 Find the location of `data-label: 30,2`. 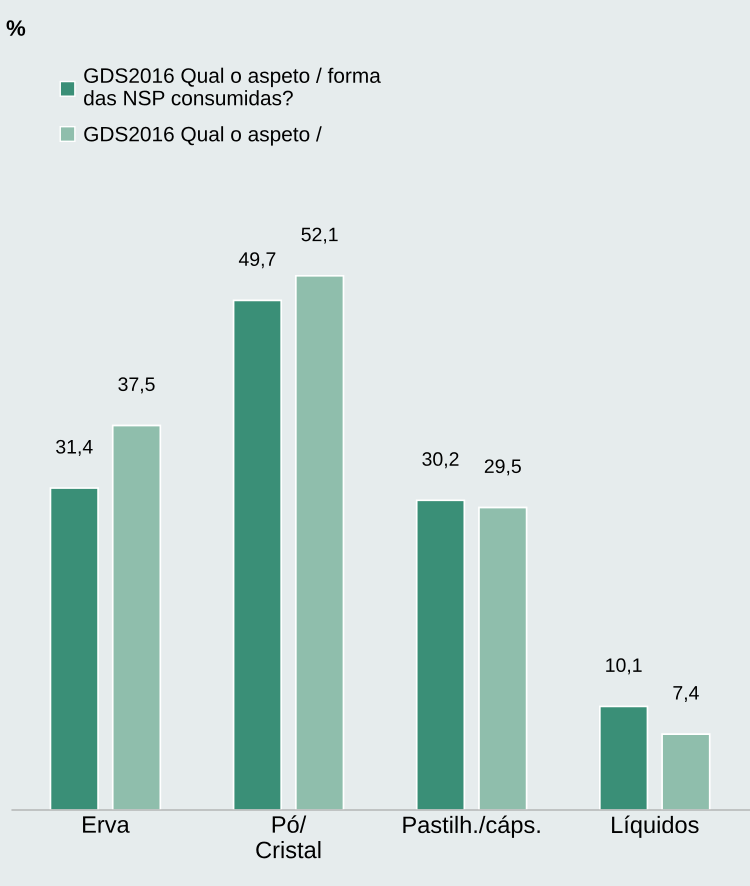

data-label: 30,2 is located at coordinates (440, 460).